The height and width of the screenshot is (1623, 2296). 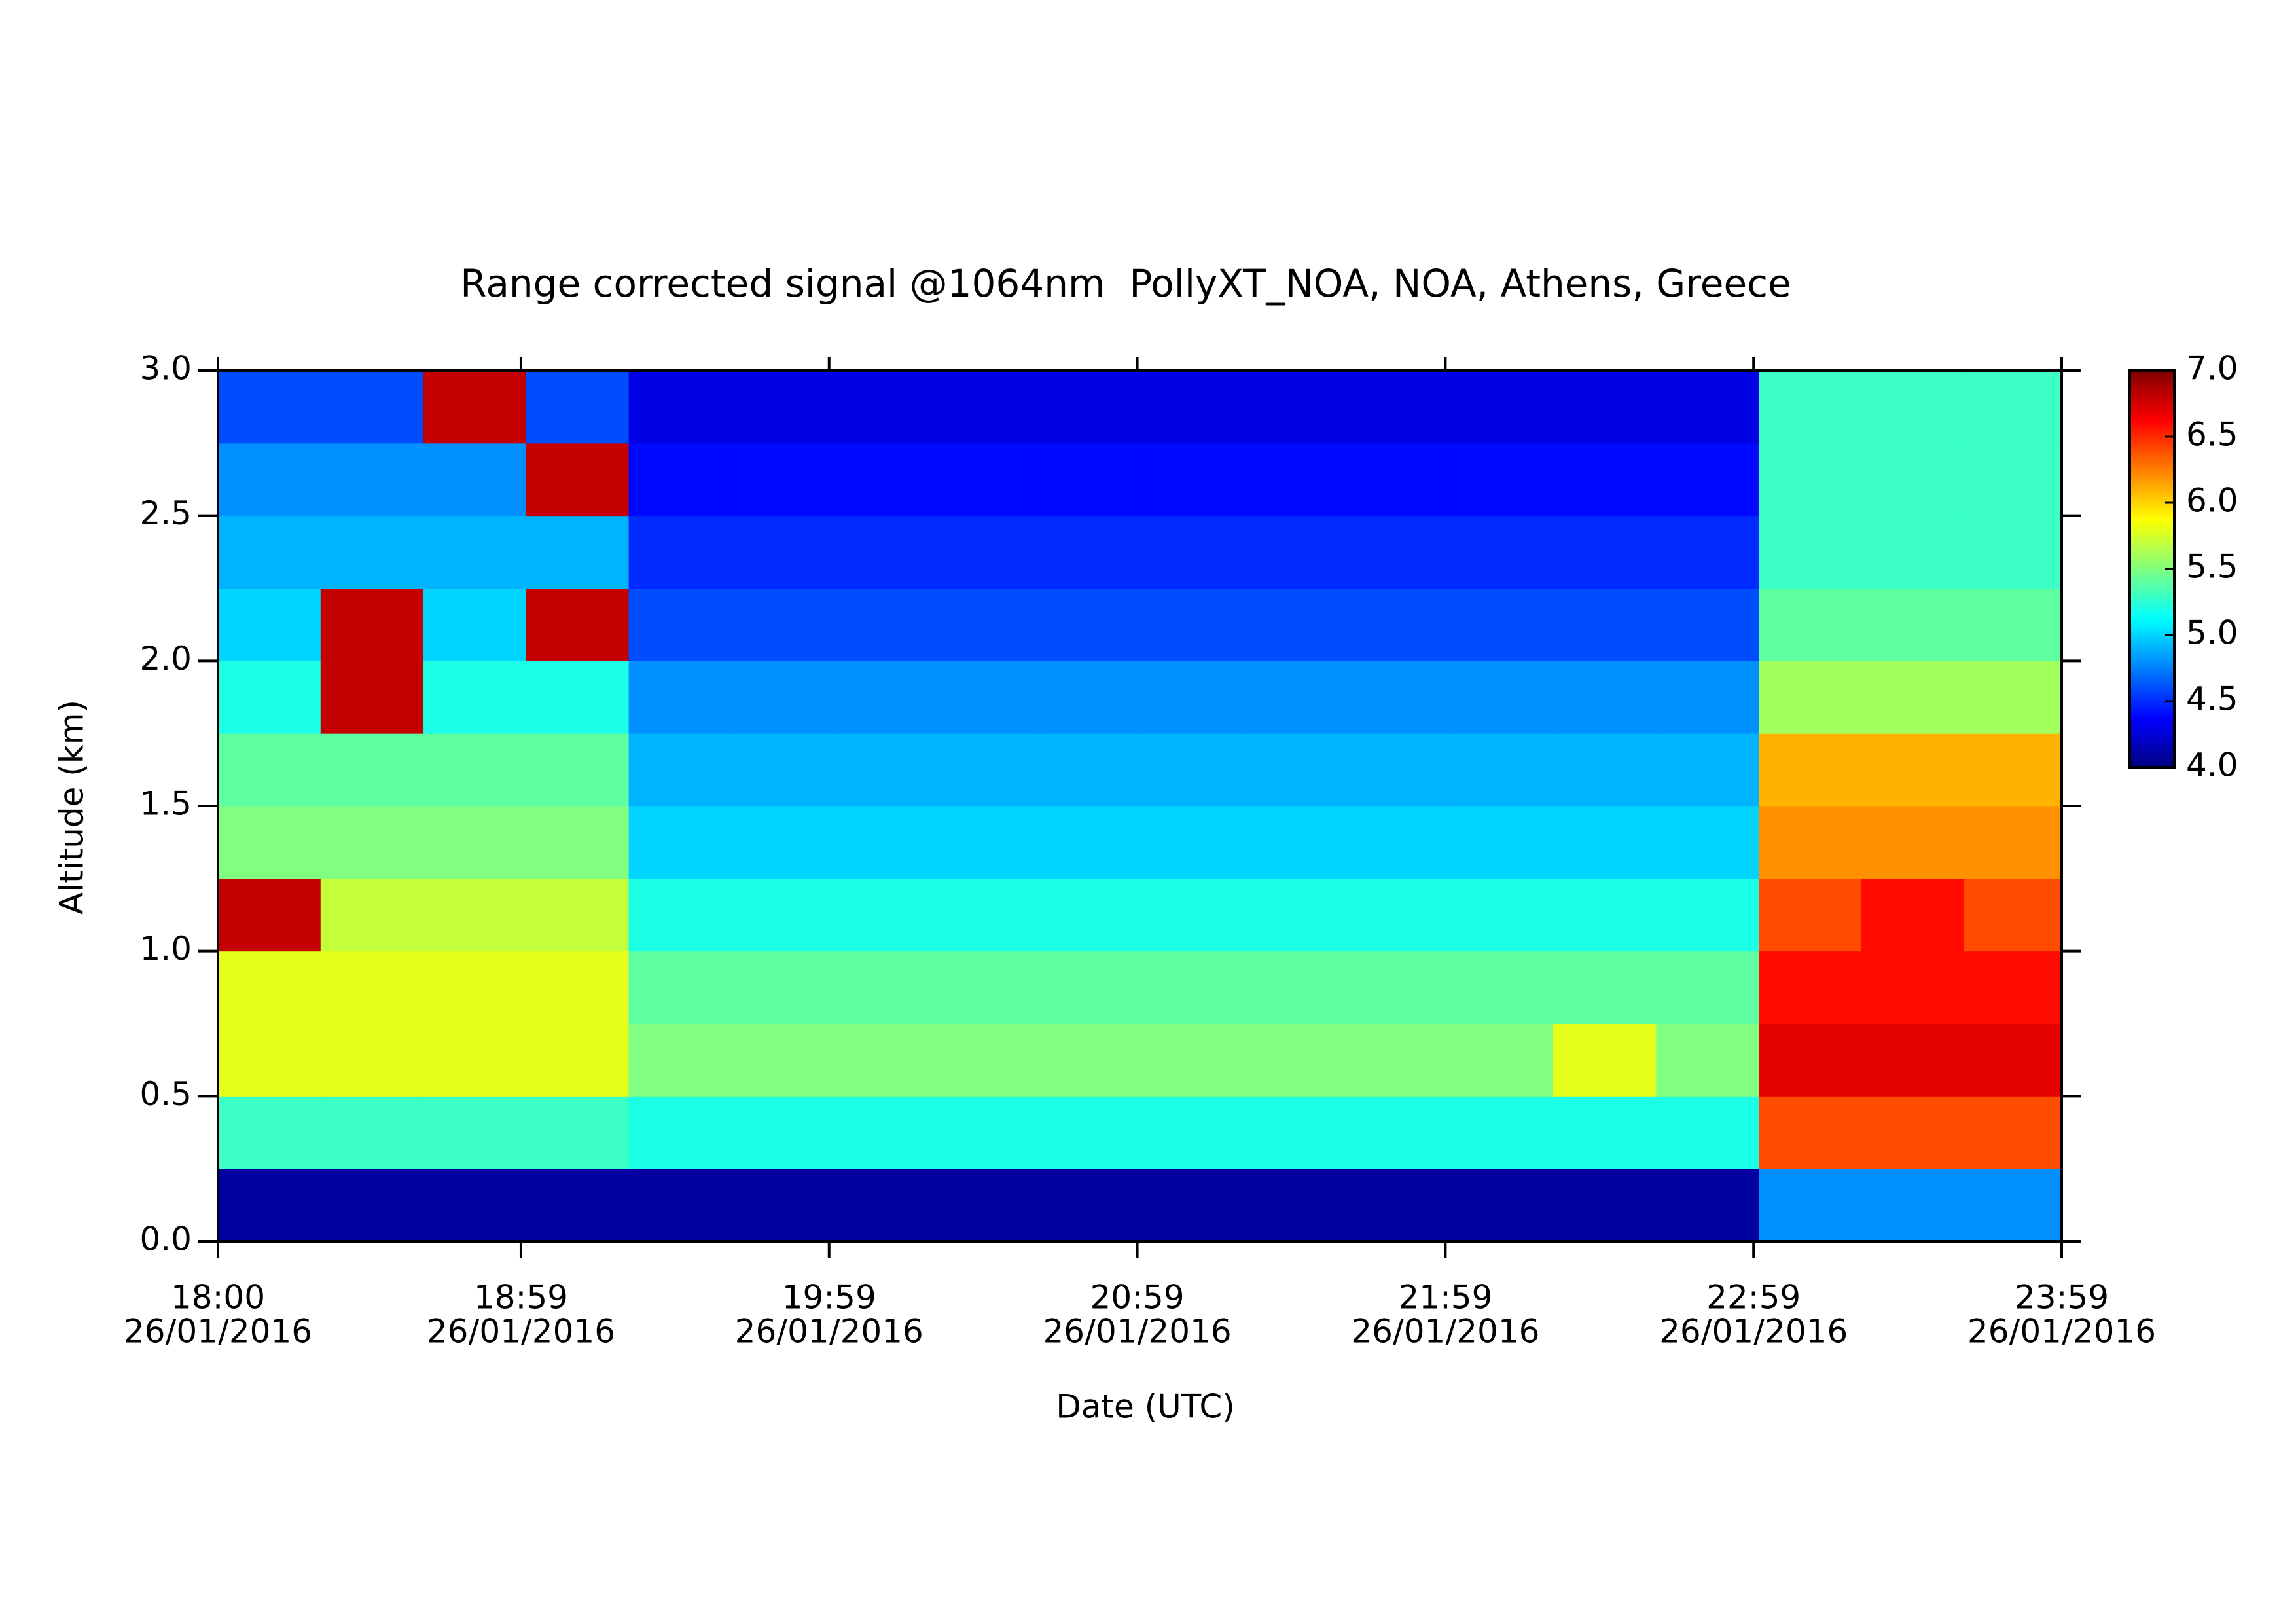 What do you see at coordinates (1137, 1298) in the screenshot?
I see `x-tick-label: 20:59` at bounding box center [1137, 1298].